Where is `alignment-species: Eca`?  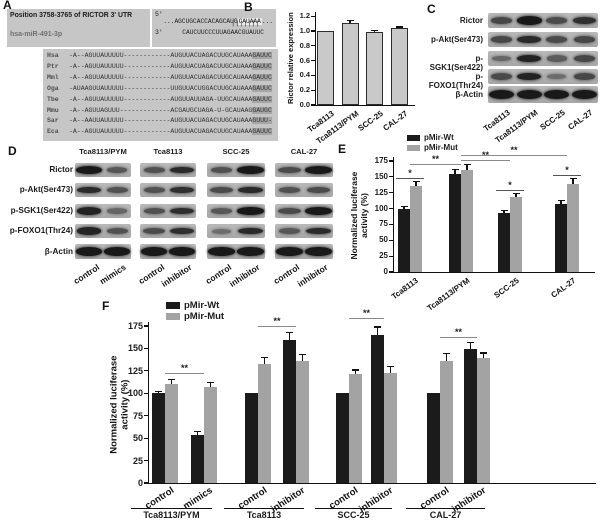 alignment-species: Eca is located at coordinates (53, 132).